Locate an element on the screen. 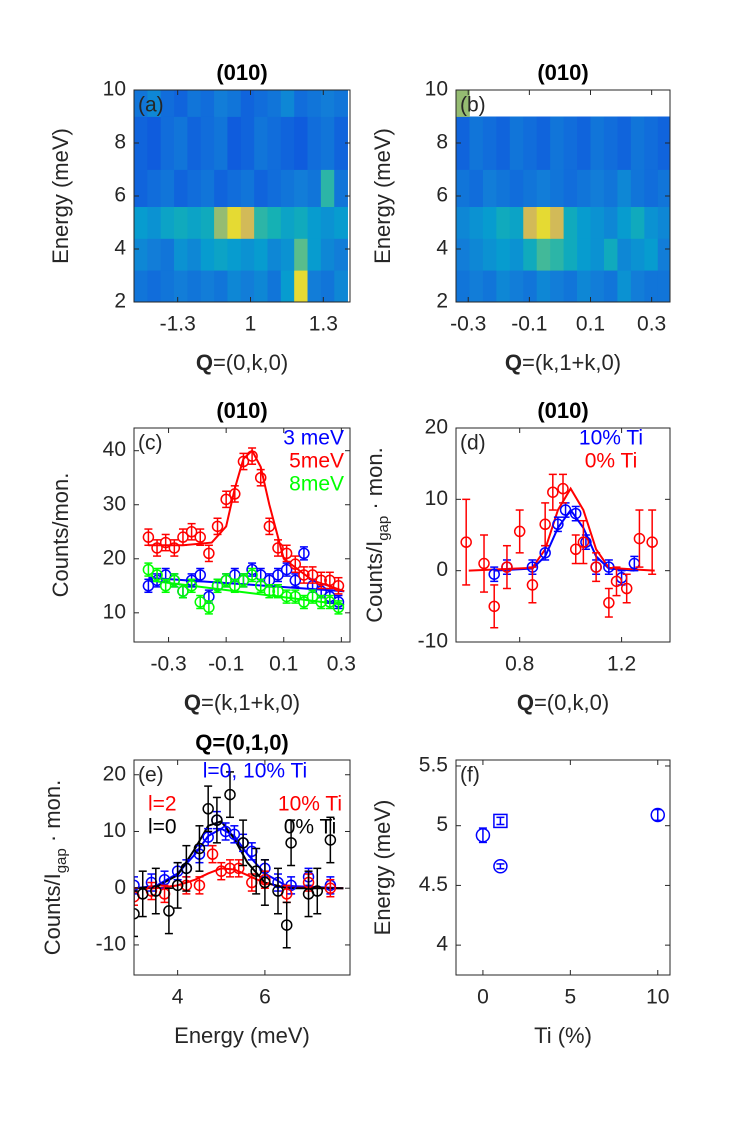 This screenshot has height=1121, width=747. panel-letter: (a) is located at coordinates (151, 105).